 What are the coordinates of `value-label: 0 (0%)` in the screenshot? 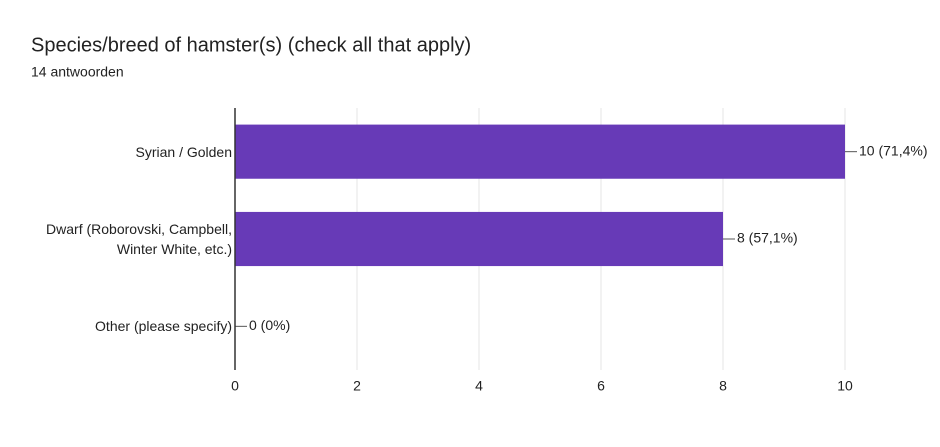 It's located at (269, 325).